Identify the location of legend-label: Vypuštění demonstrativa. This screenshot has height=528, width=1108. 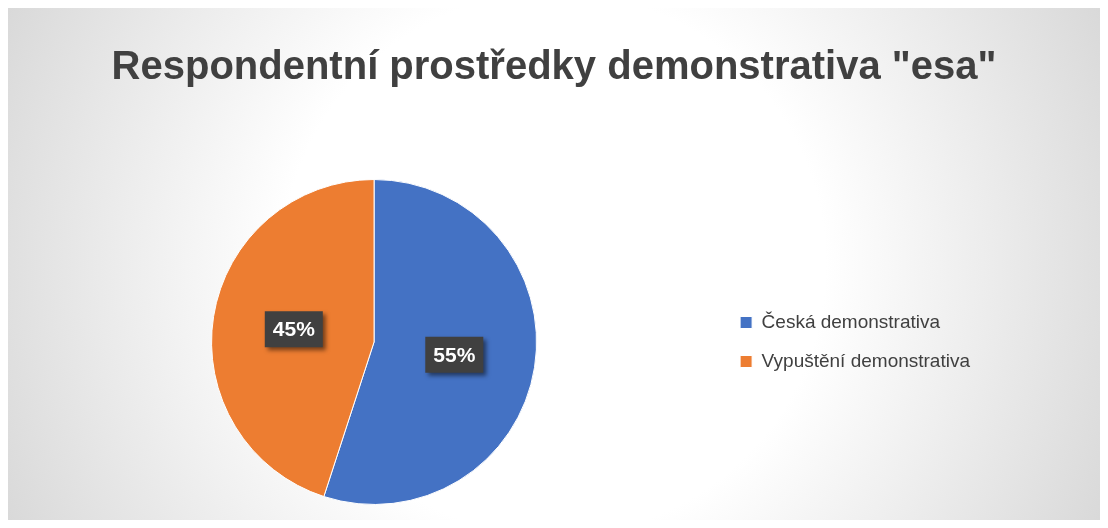
(866, 360).